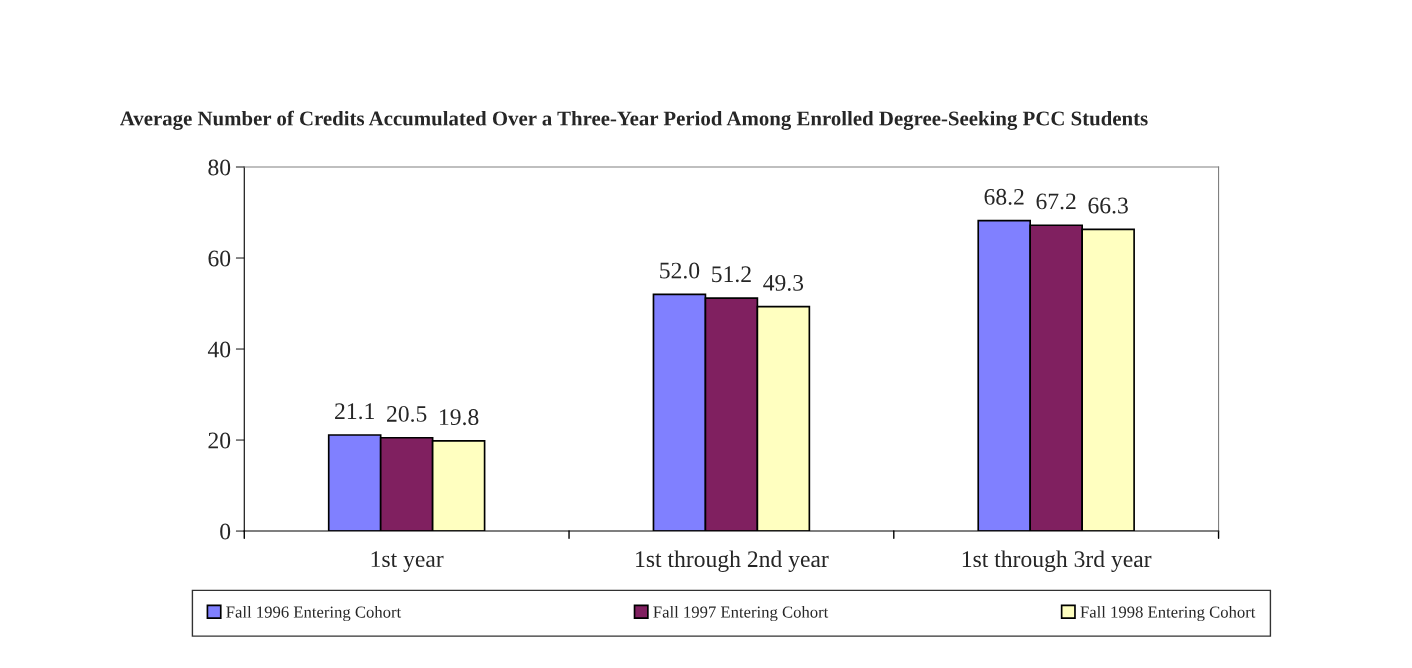  Describe the element at coordinates (634, 120) in the screenshot. I see `chart-title: Average Number of Credits Accumulated Over a Three-Year Period Among Enrolled Degree-Seeking PCC Students` at that location.